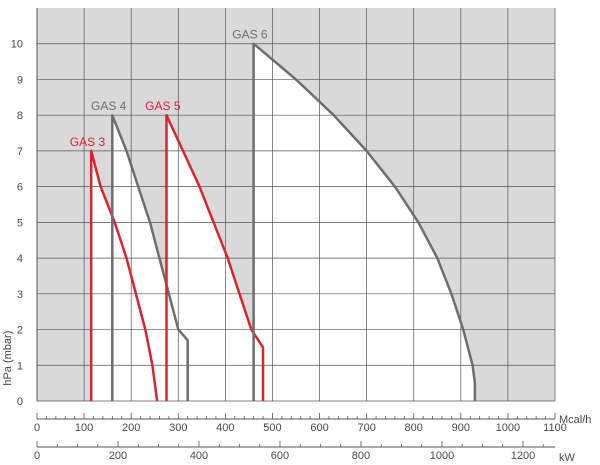  What do you see at coordinates (319, 428) in the screenshot?
I see `mcal-tick-label: 600` at bounding box center [319, 428].